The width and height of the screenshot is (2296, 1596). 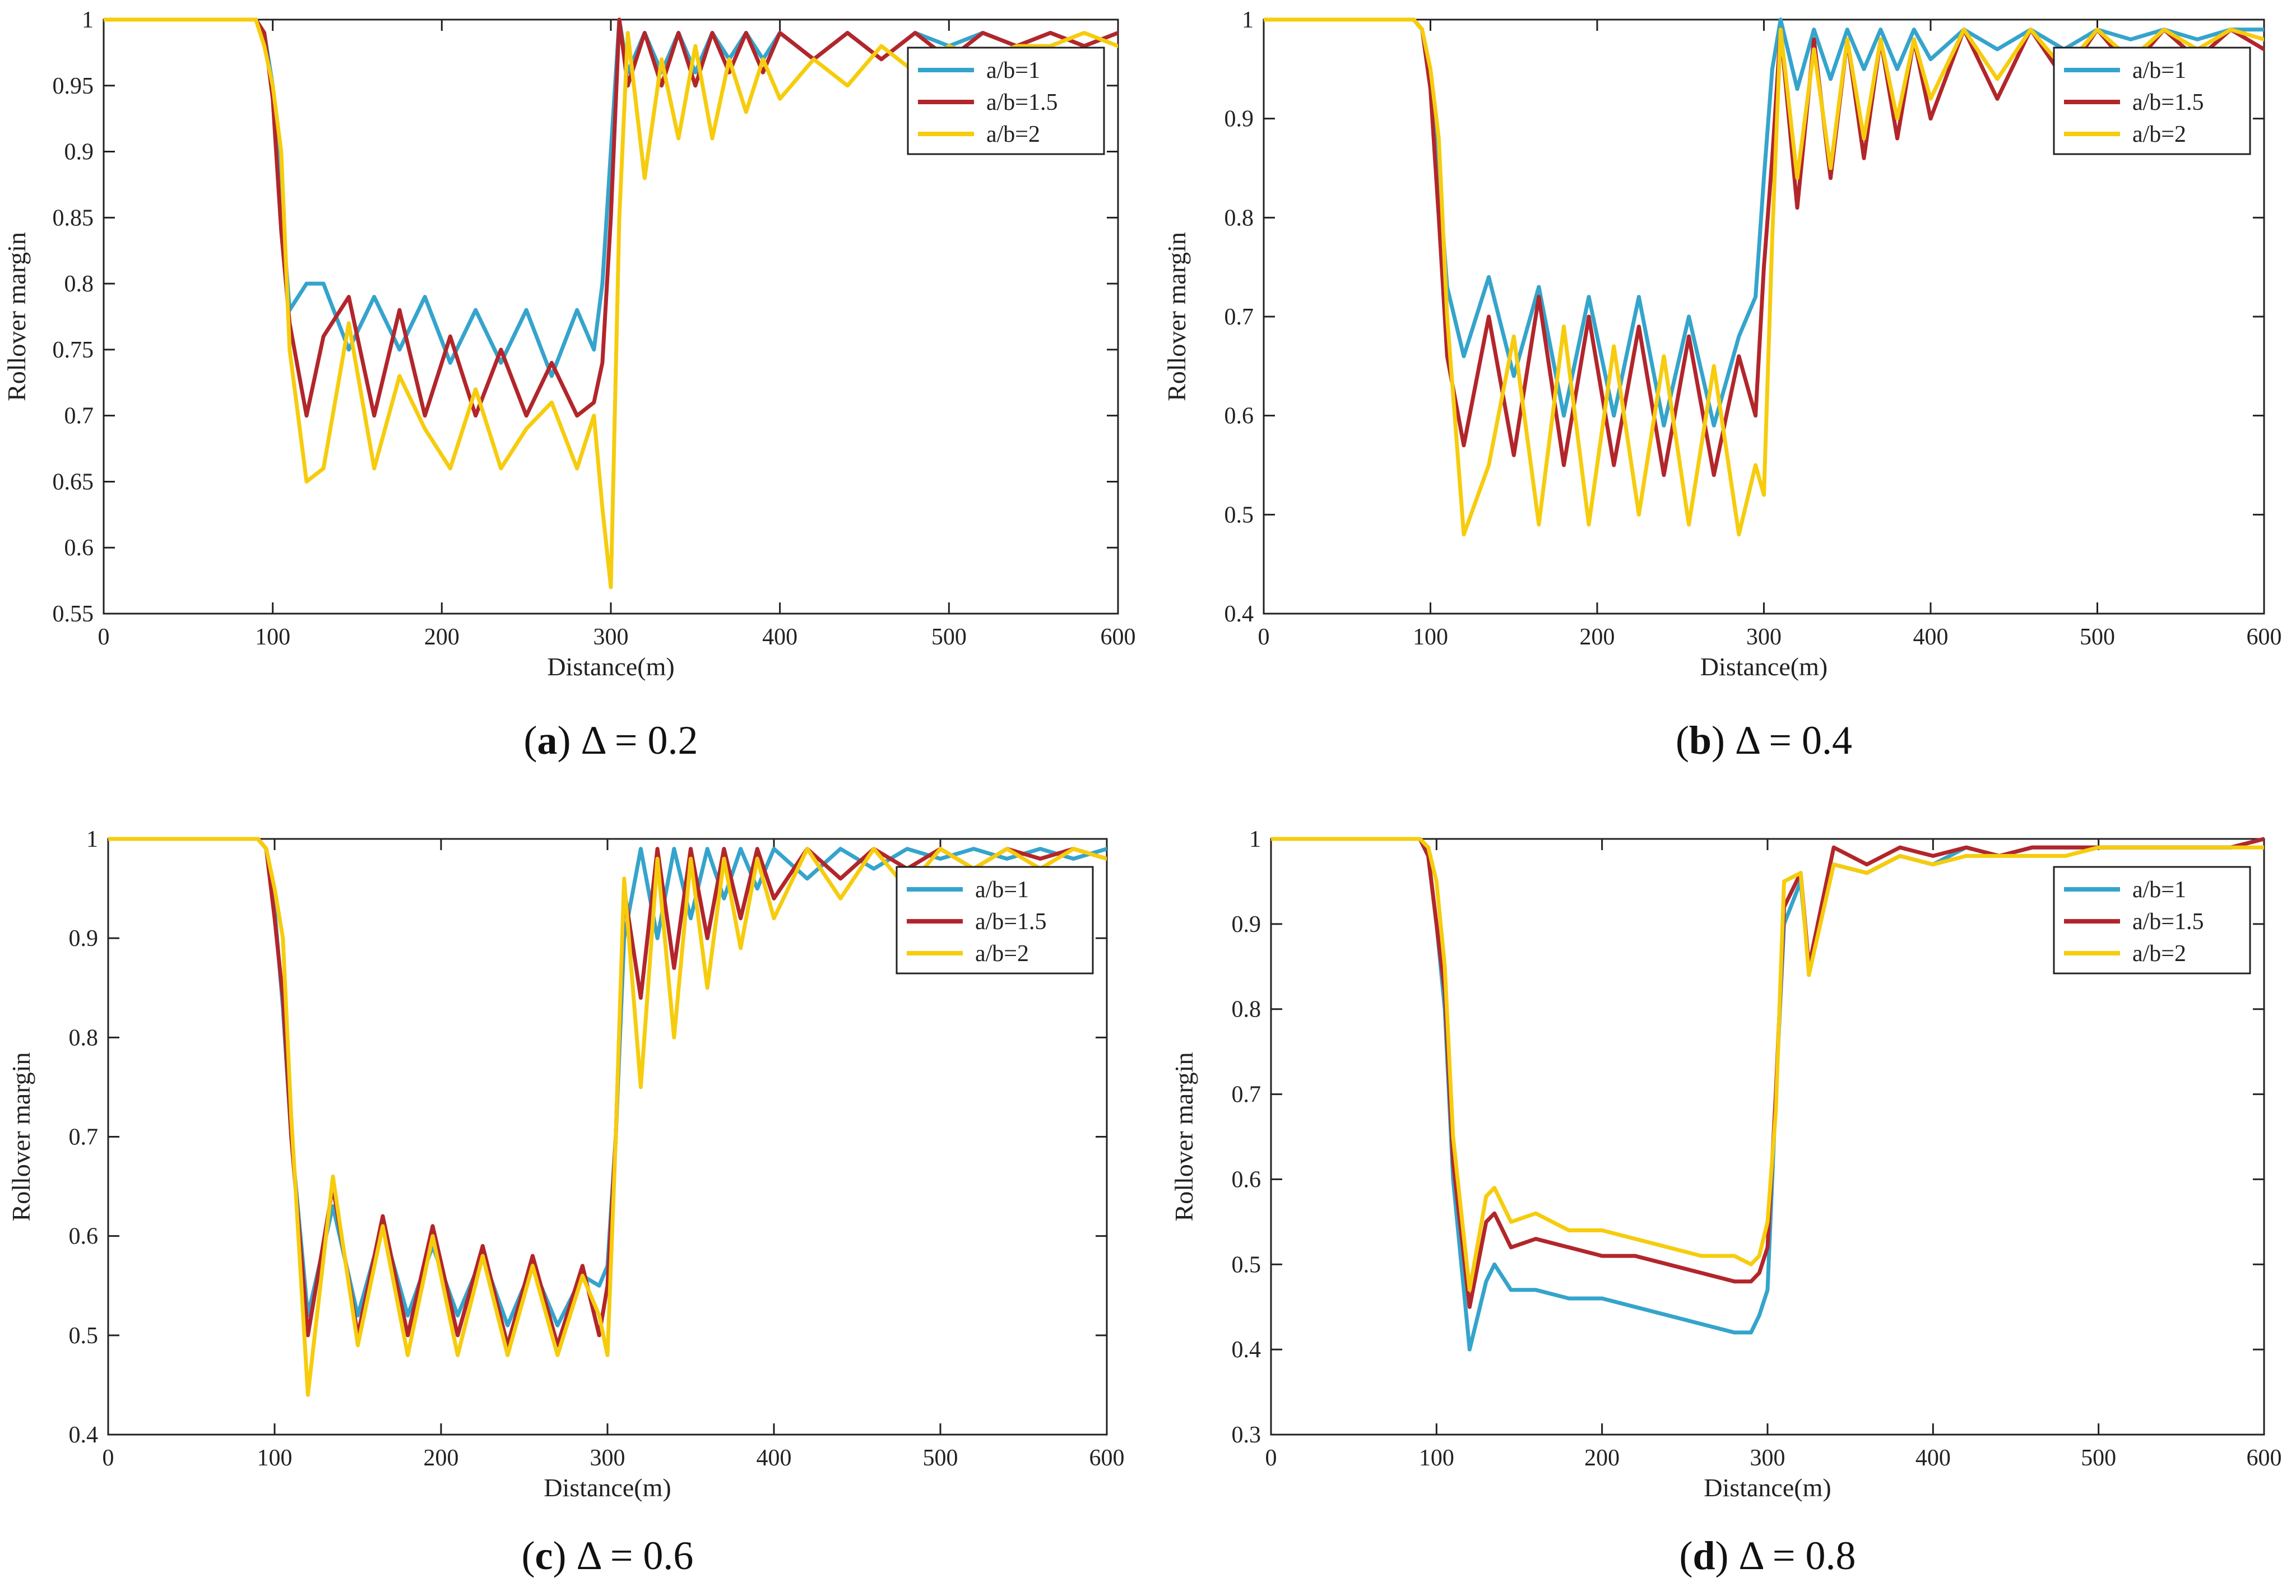 What do you see at coordinates (547, 740) in the screenshot?
I see `caption-panel-letter: a` at bounding box center [547, 740].